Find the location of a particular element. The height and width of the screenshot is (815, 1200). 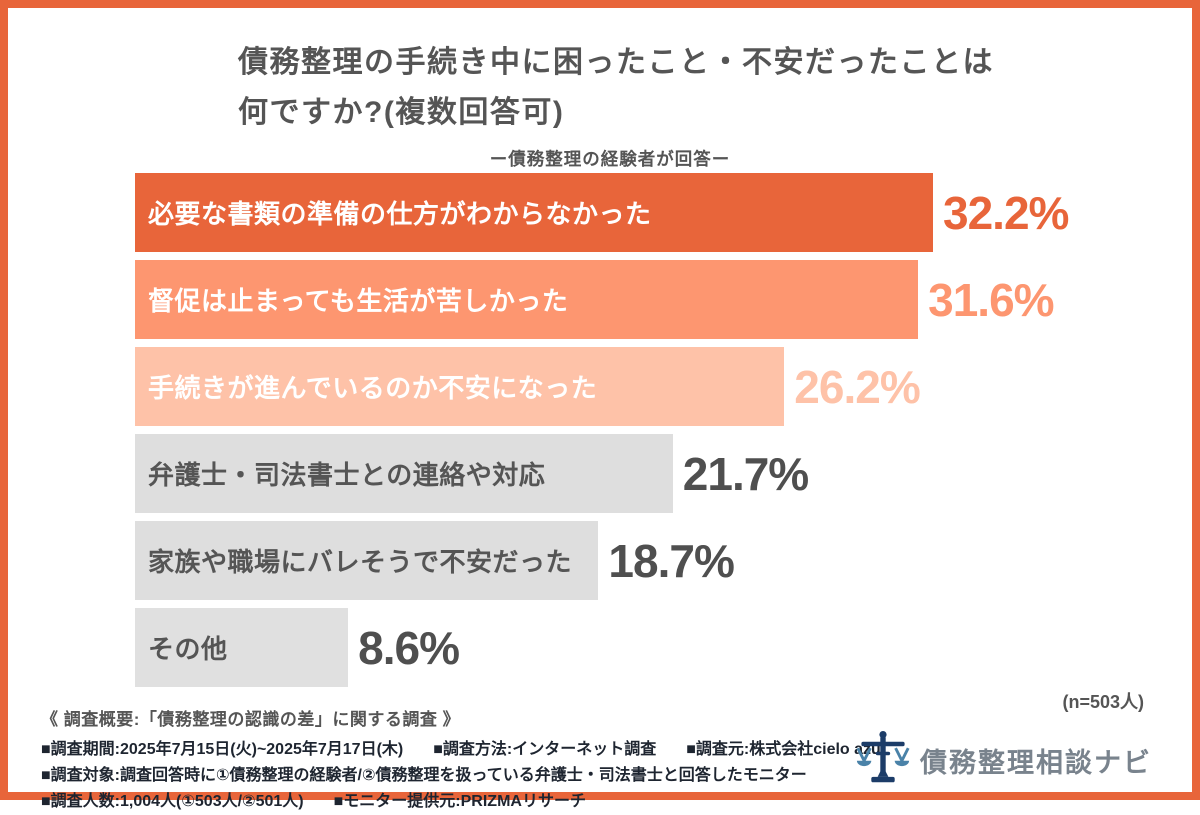

title-line-2: 何ですか?(複数回答可) is located at coordinates (401, 112).